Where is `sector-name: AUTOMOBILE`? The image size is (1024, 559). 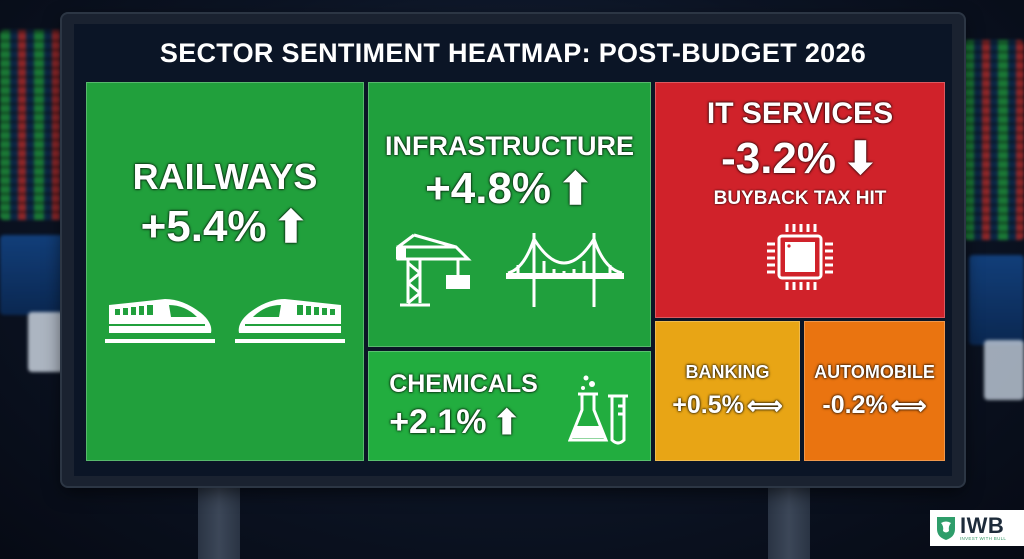 sector-name: AUTOMOBILE is located at coordinates (874, 371).